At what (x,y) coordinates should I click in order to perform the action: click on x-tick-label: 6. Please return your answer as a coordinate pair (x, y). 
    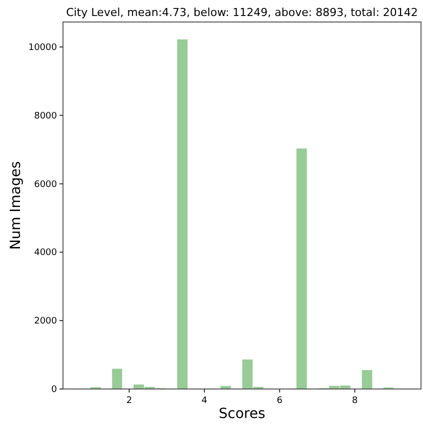
    Looking at the image, I should click on (279, 401).